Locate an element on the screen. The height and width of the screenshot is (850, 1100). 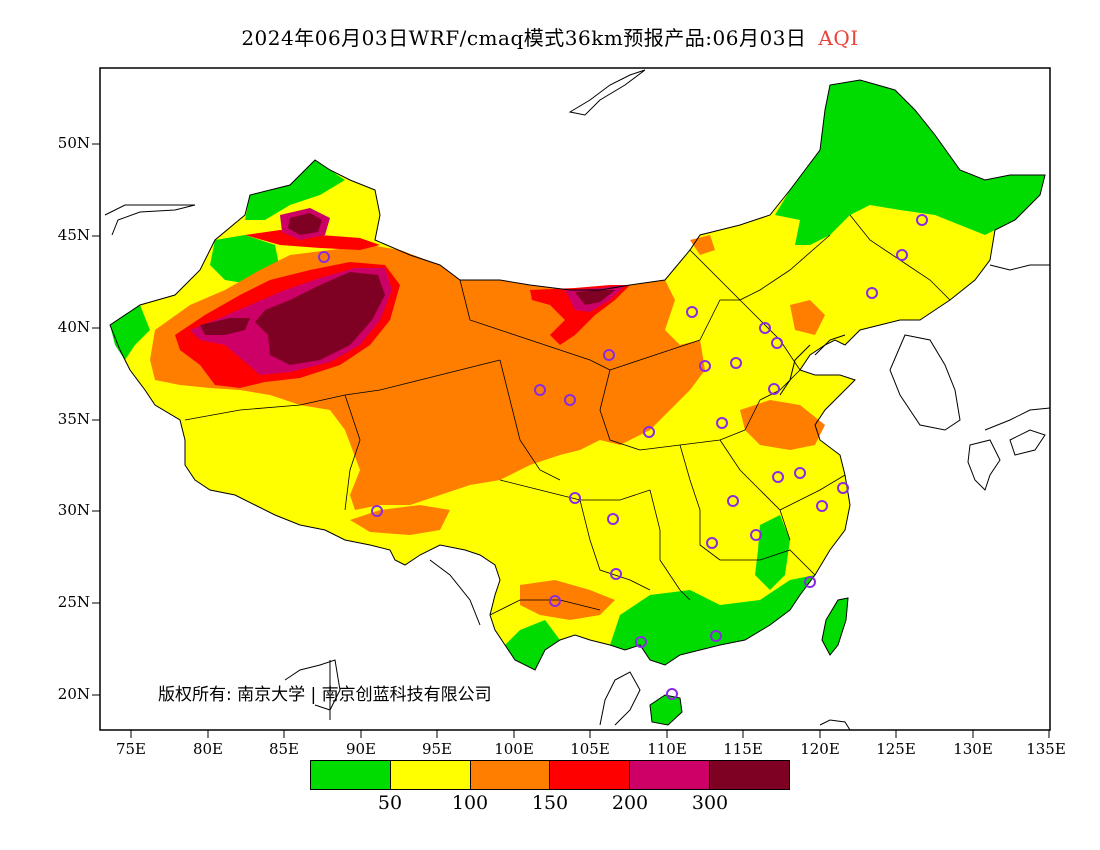
lon-label: 105E is located at coordinates (590, 749).